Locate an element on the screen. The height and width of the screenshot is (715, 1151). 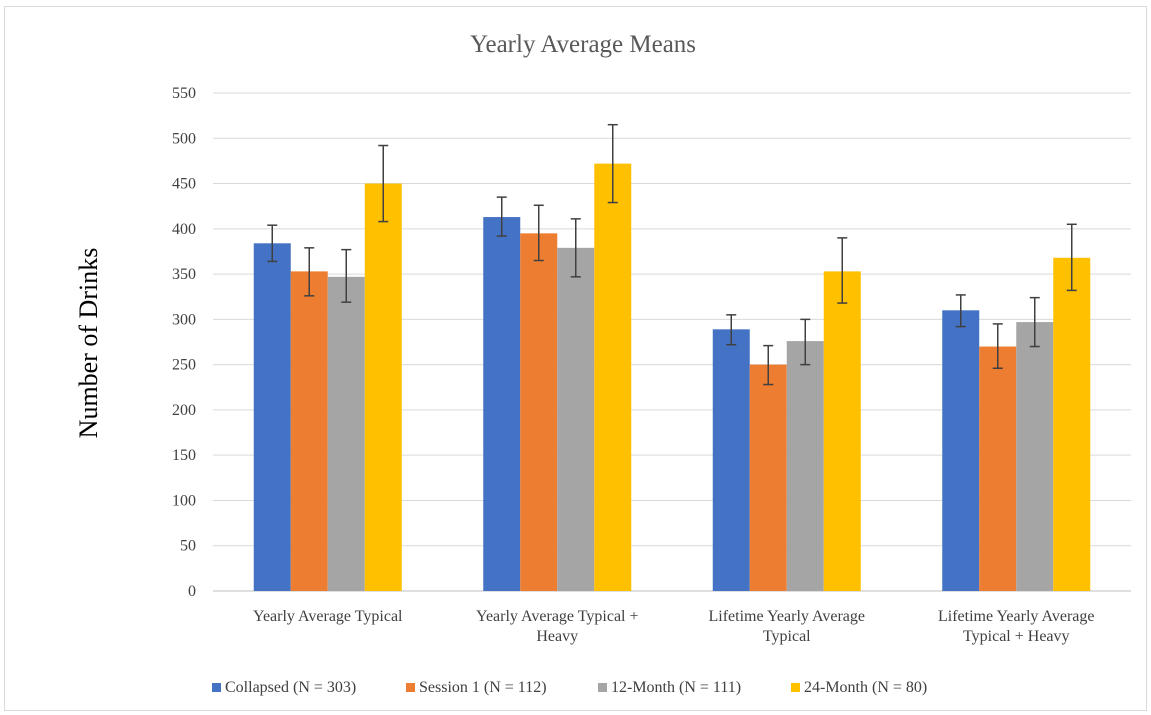
y-tick-label: 100 is located at coordinates (184, 500).